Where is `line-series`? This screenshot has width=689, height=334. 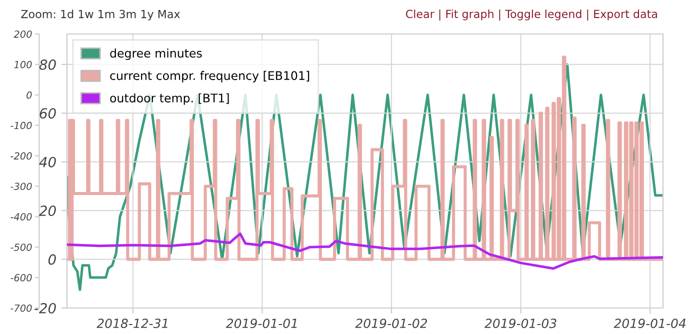
line-series is located at coordinates (365, 251).